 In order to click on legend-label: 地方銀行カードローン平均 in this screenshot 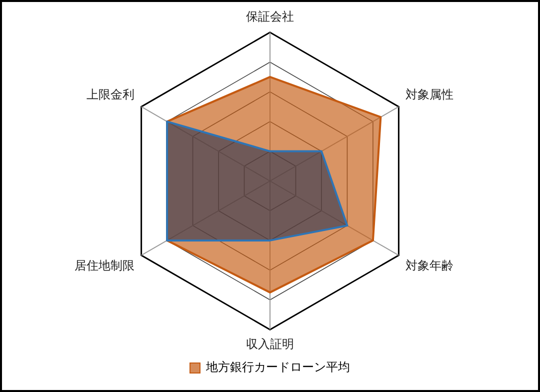, I will do `click(277, 367)`.